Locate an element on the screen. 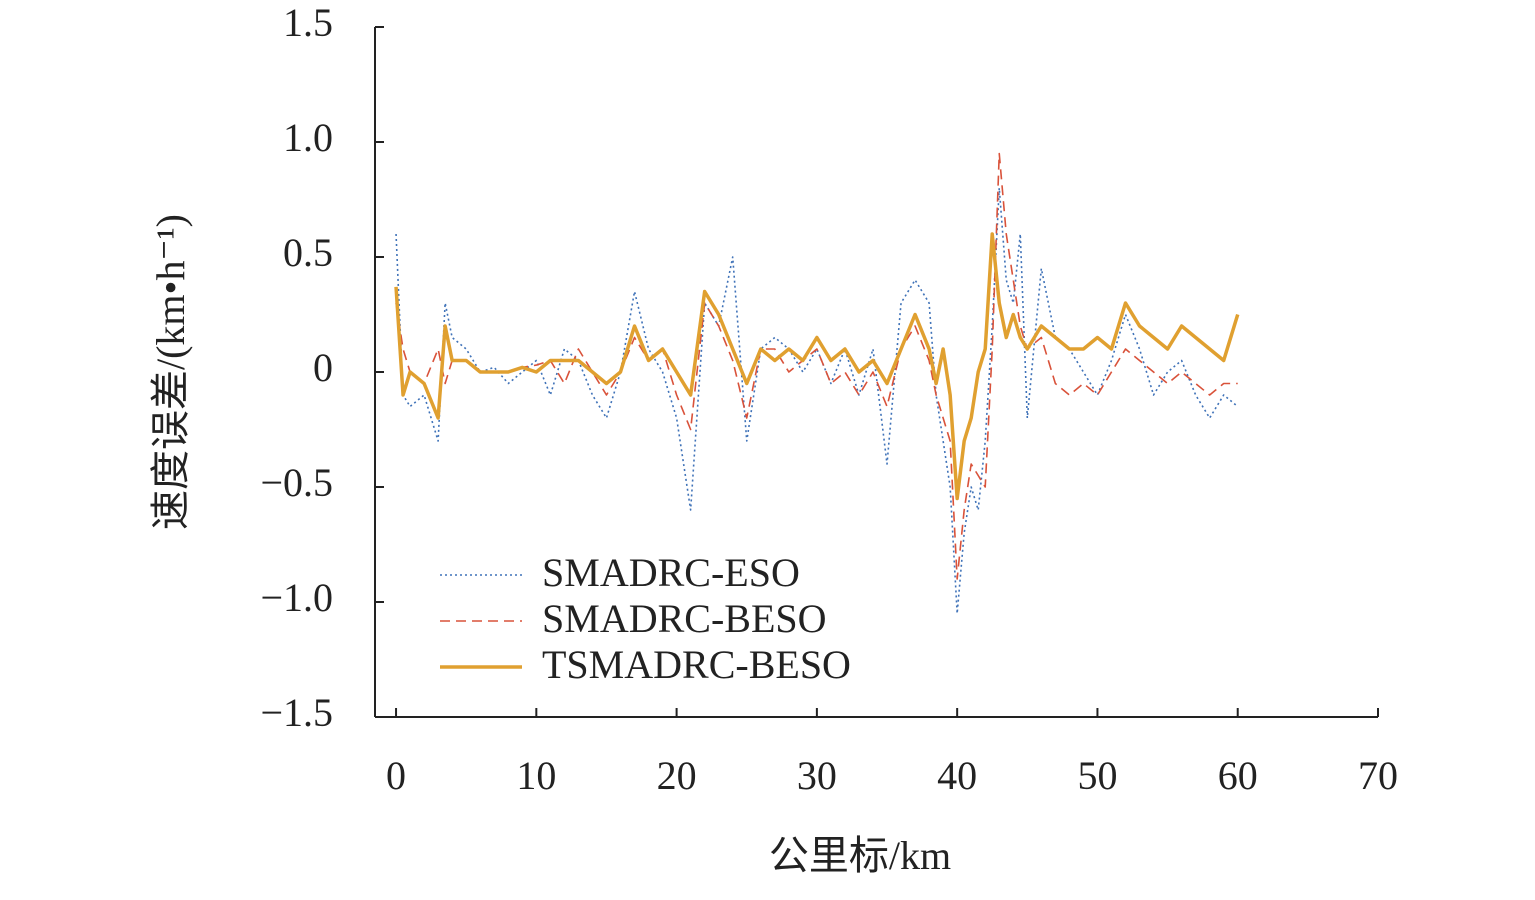 The image size is (1535, 900). y-tick-label: −1.5 is located at coordinates (296, 712).